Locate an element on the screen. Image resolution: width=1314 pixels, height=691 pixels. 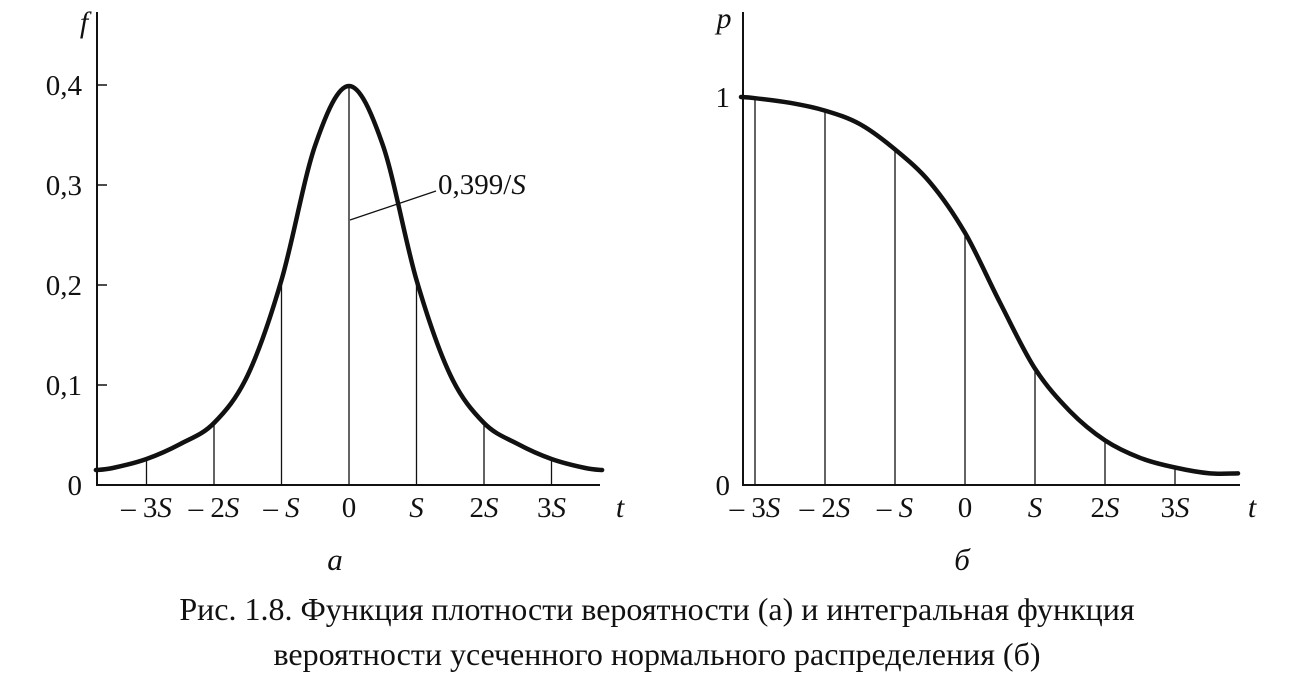
panel-a-x-axis-title: t is located at coordinates (620, 507).